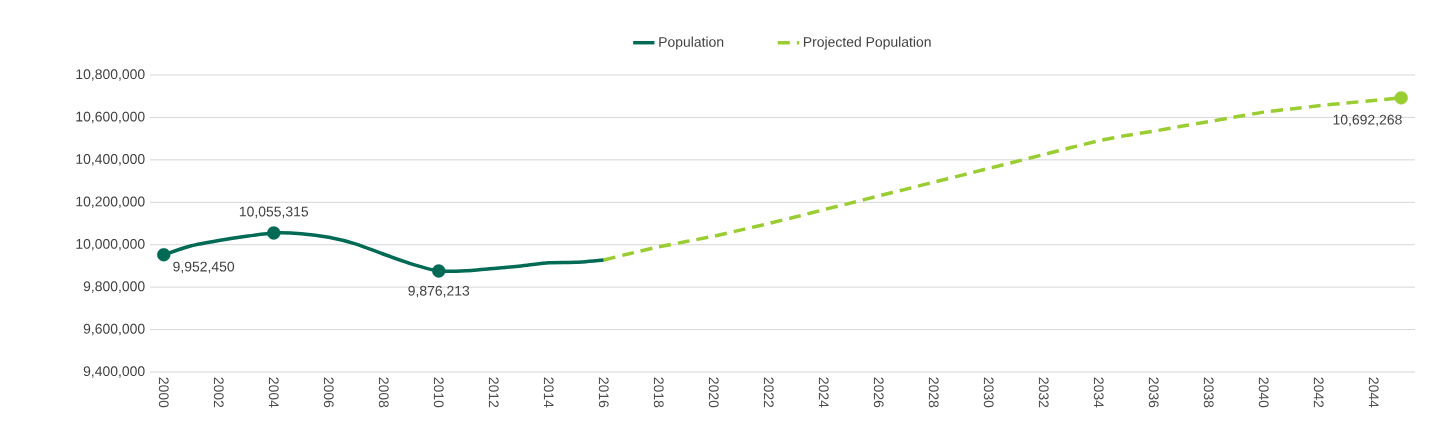 Image resolution: width=1443 pixels, height=448 pixels. I want to click on x-tick-label: 2038, so click(1208, 392).